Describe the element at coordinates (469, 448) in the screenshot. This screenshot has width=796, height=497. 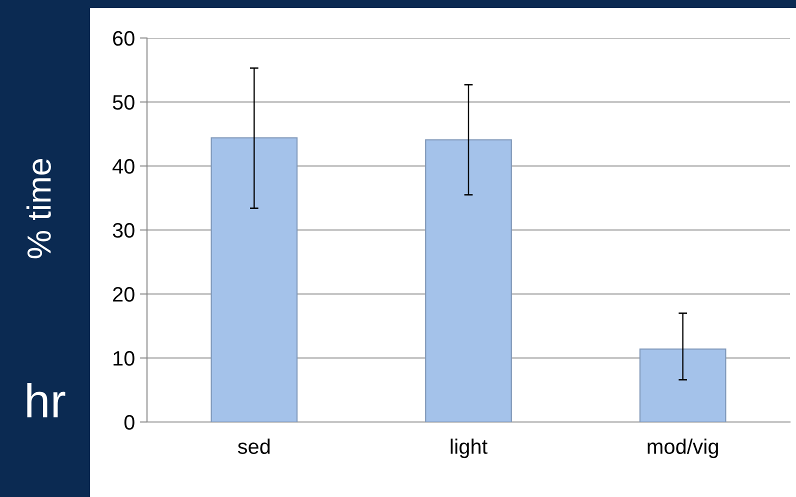
I see `x-tick-label: light` at that location.